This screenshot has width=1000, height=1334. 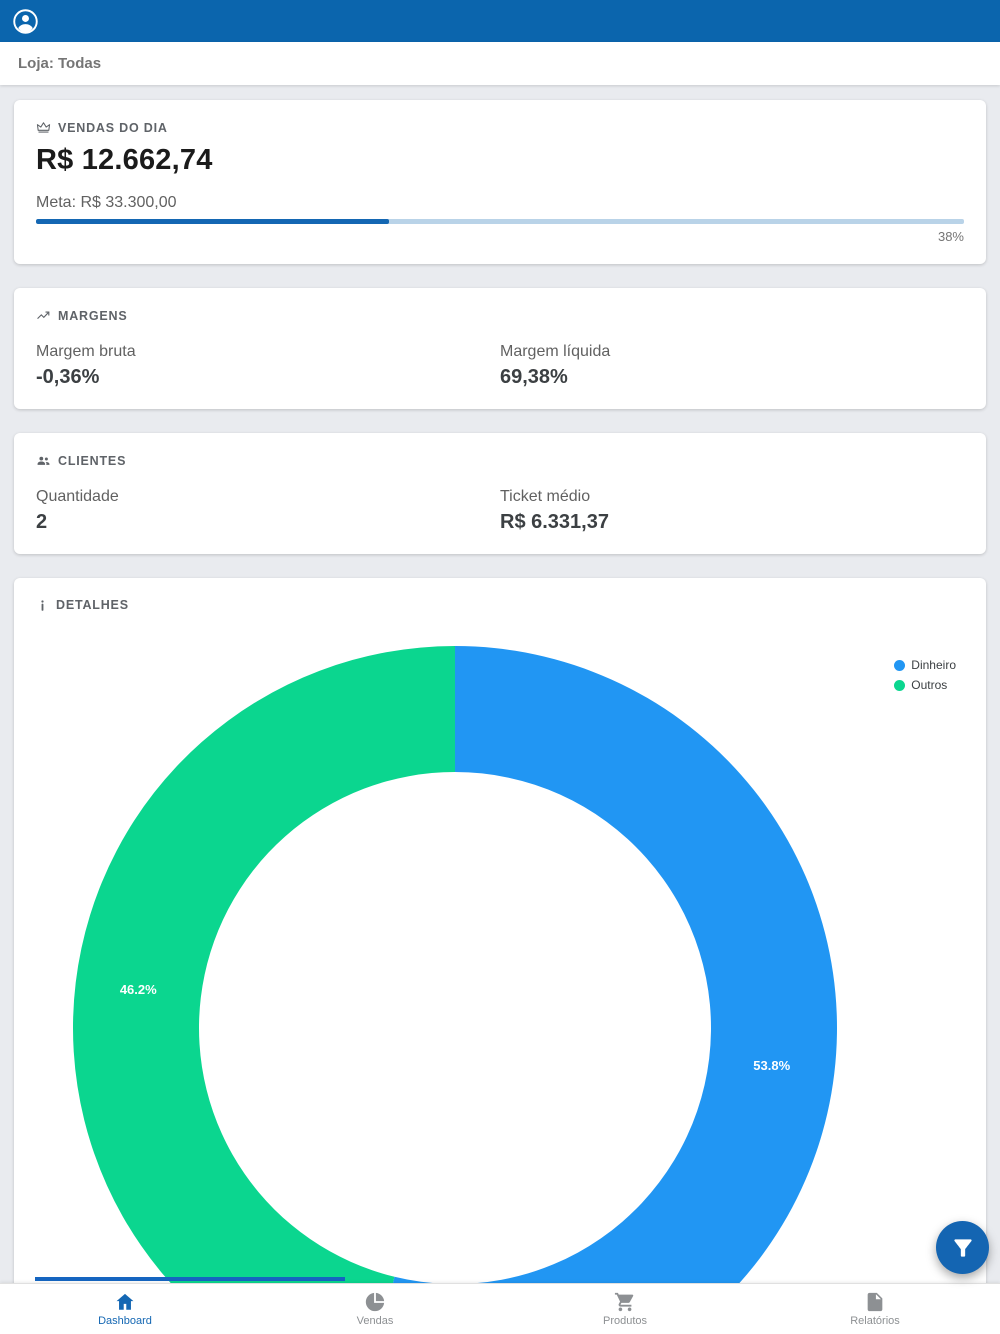 I want to click on card-title: DETALHES, so click(x=92, y=605).